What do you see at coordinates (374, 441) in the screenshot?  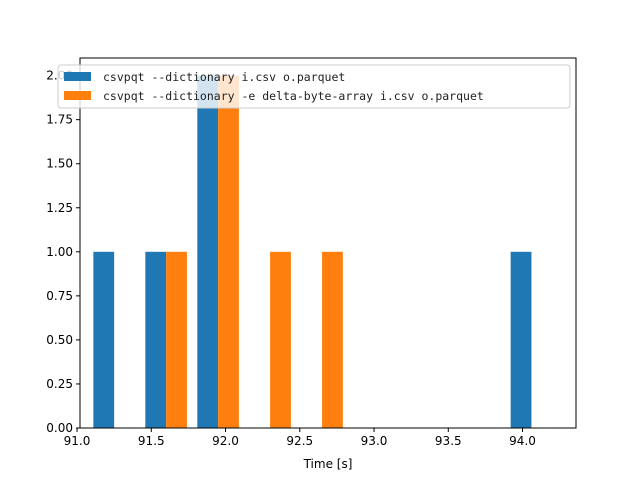 I see `x-tick-label: 93.0` at bounding box center [374, 441].